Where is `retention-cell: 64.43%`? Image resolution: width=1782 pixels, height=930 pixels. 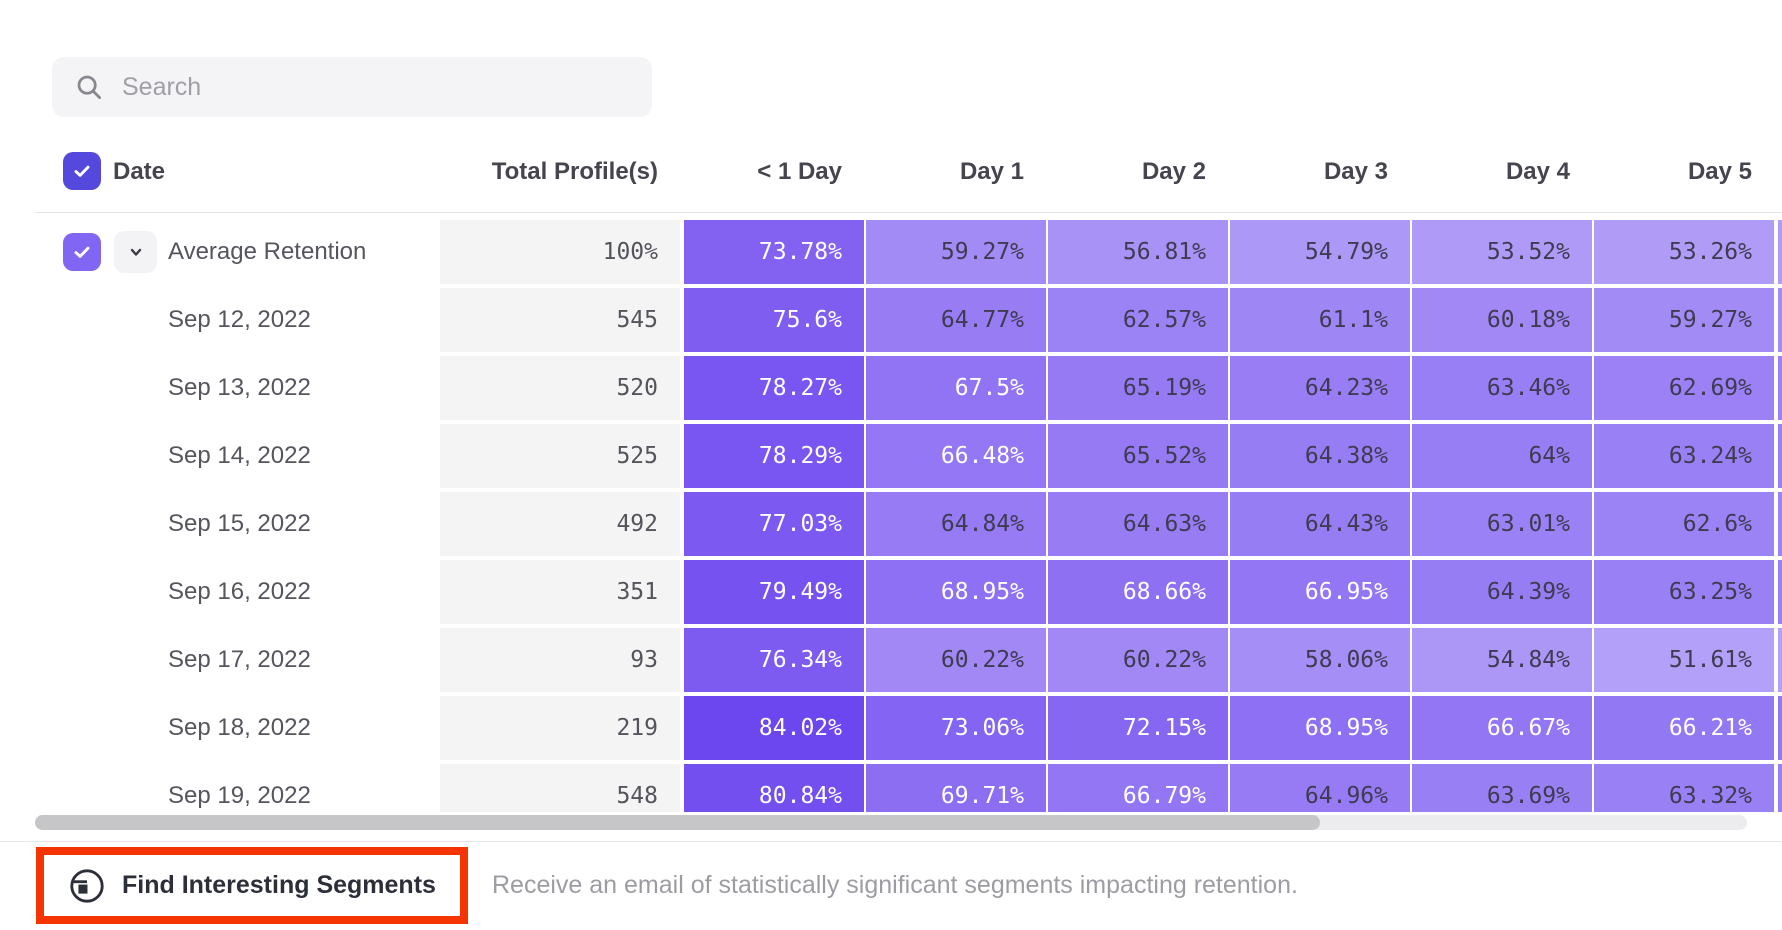 retention-cell: 64.43% is located at coordinates (1320, 524).